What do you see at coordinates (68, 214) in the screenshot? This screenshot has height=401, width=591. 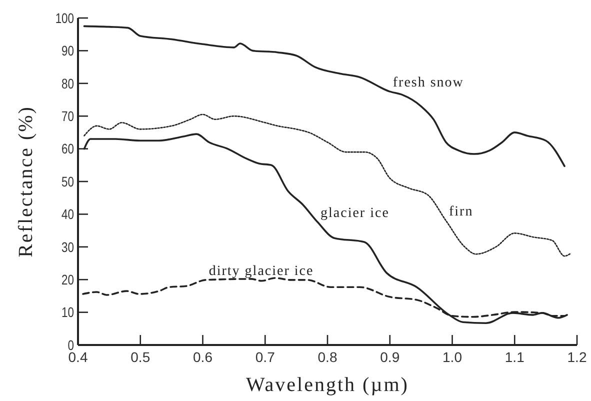 I see `y-tick-label: 40` at bounding box center [68, 214].